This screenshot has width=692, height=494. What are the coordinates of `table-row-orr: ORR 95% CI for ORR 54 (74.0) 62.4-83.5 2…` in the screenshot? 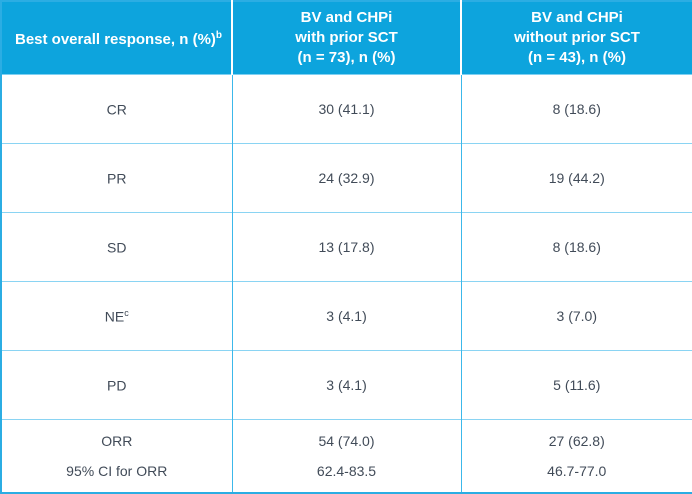 It's located at (346, 456).